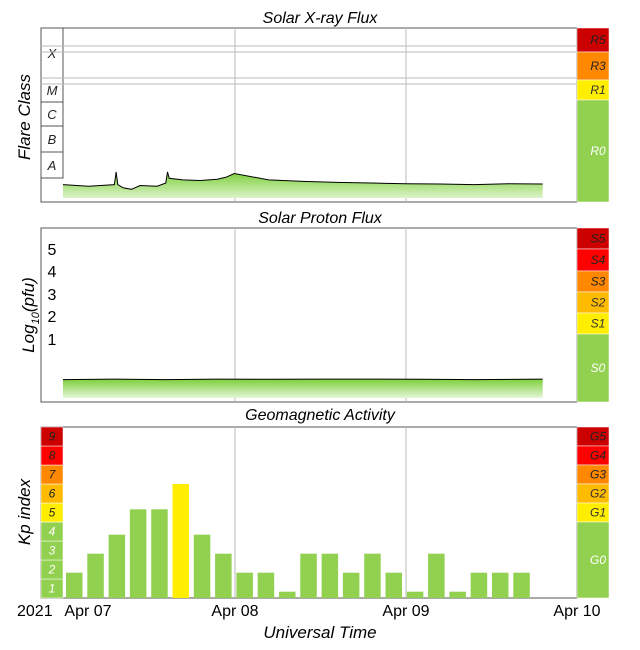  I want to click on kp-title: Geomagnetic Activity, so click(320, 415).